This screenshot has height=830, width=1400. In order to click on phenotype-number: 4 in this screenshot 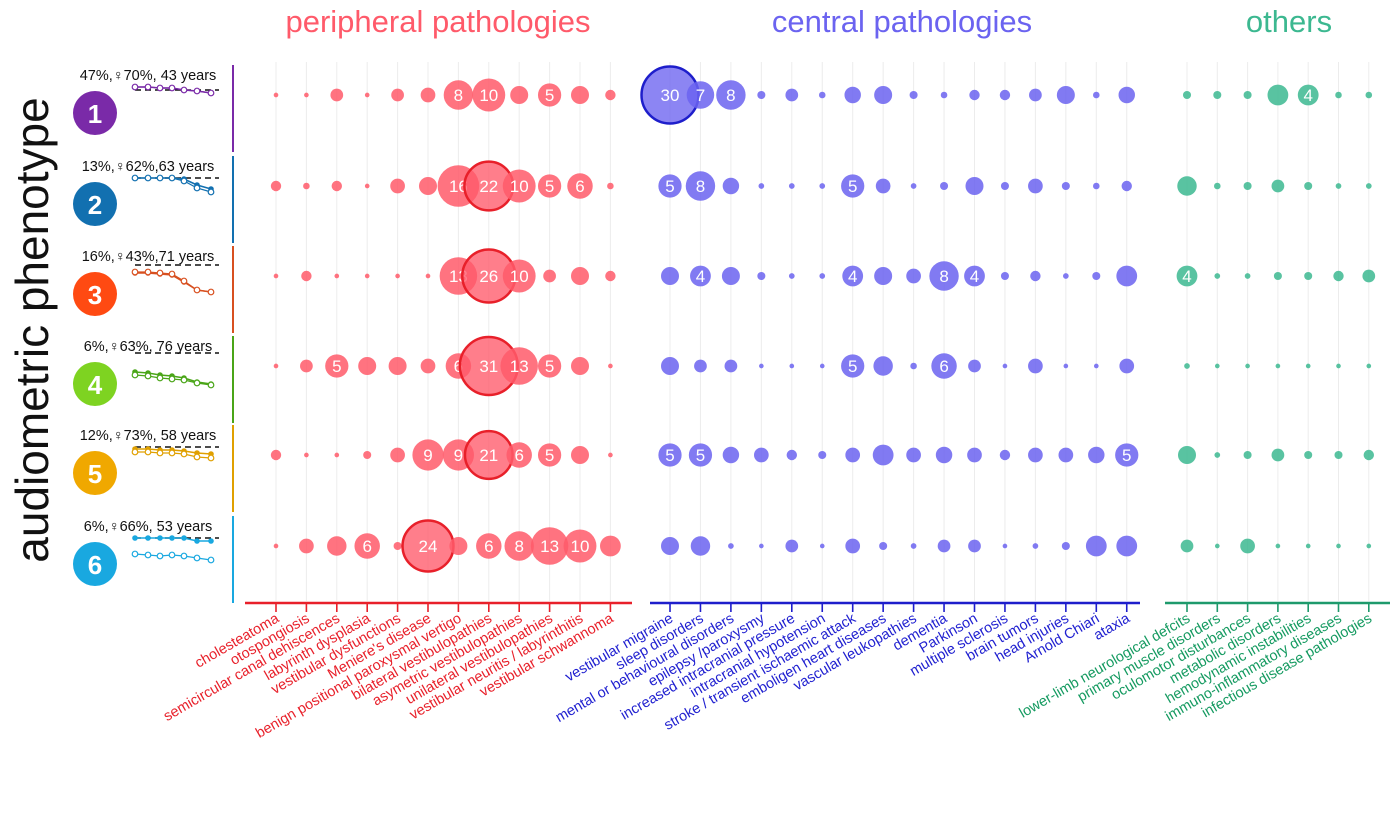, I will do `click(95, 385)`.